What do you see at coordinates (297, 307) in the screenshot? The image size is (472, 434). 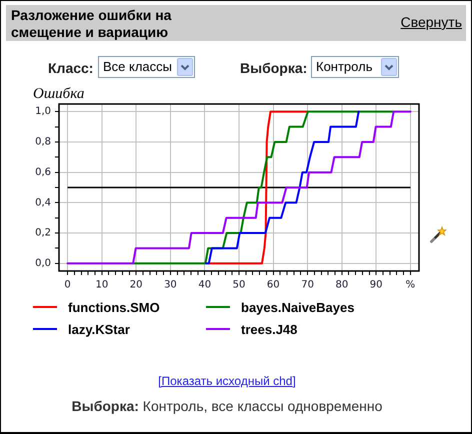 I see `legend-label: bayes.NaiveBayes` at bounding box center [297, 307].